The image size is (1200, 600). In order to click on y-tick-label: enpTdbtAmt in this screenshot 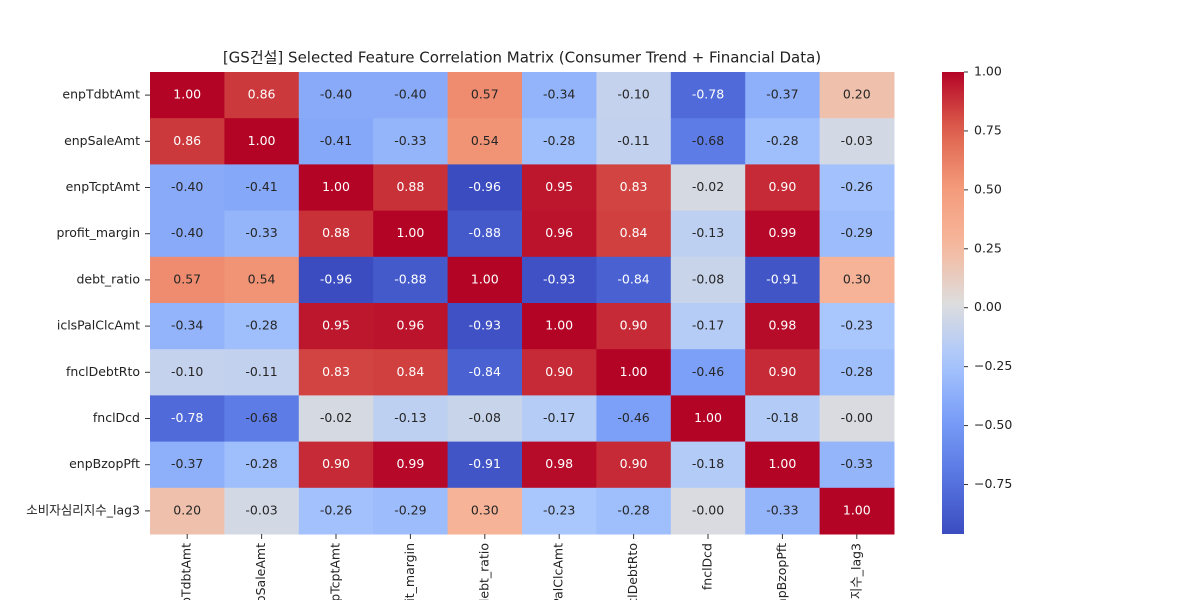, I will do `click(101, 94)`.